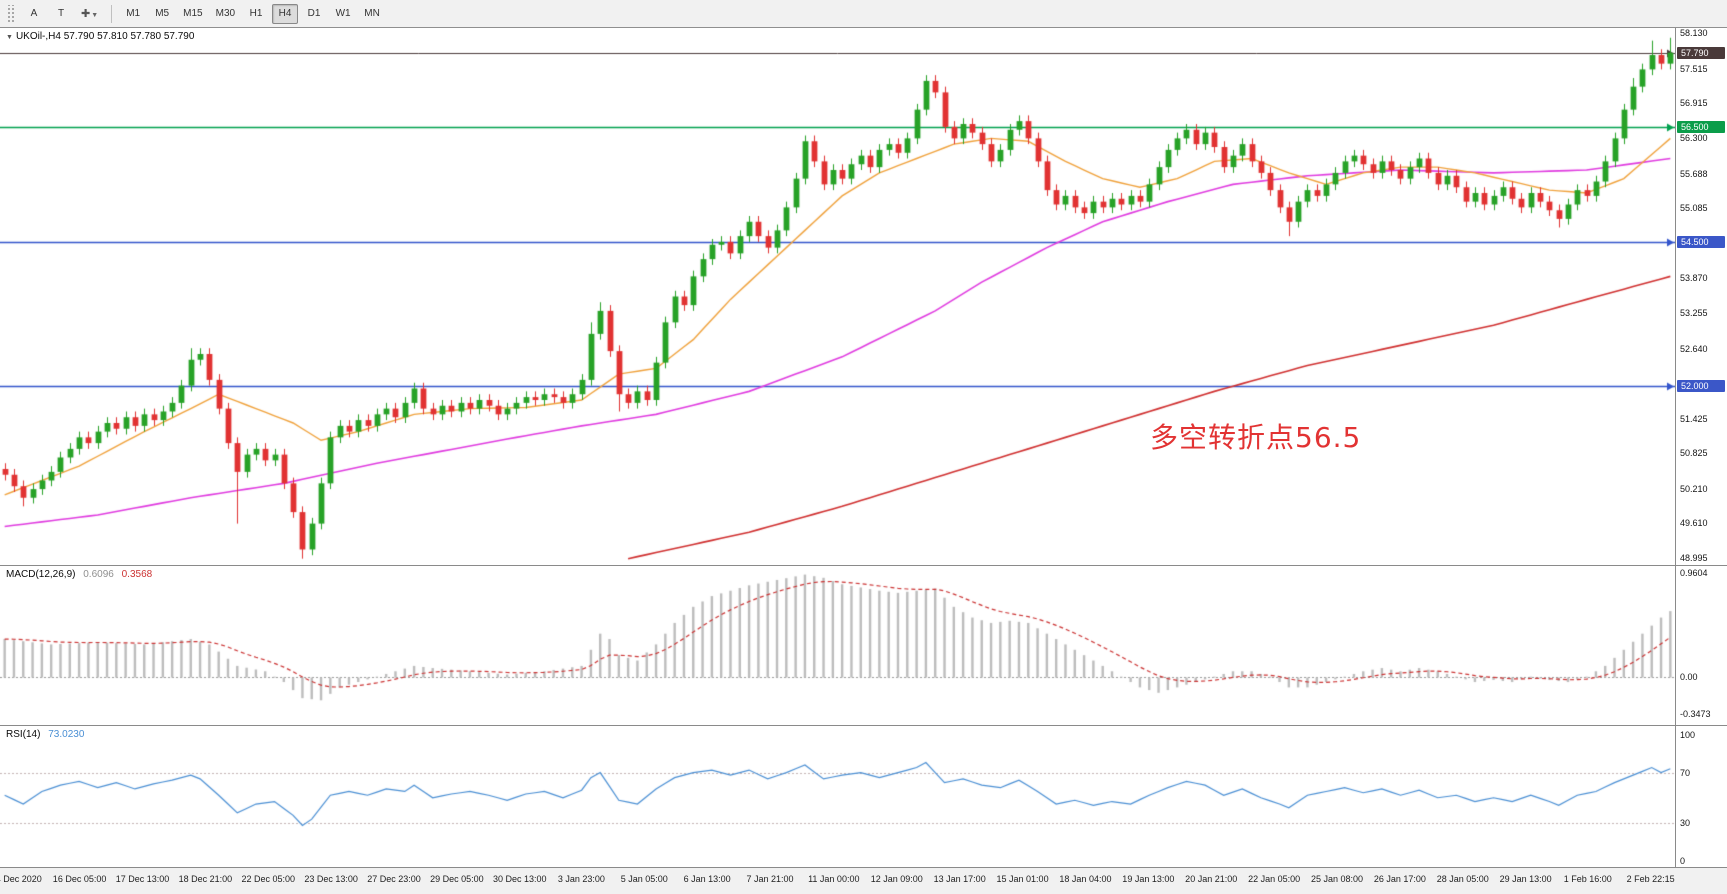  Describe the element at coordinates (1683, 860) in the screenshot. I see `rsi-tick: 0` at that location.